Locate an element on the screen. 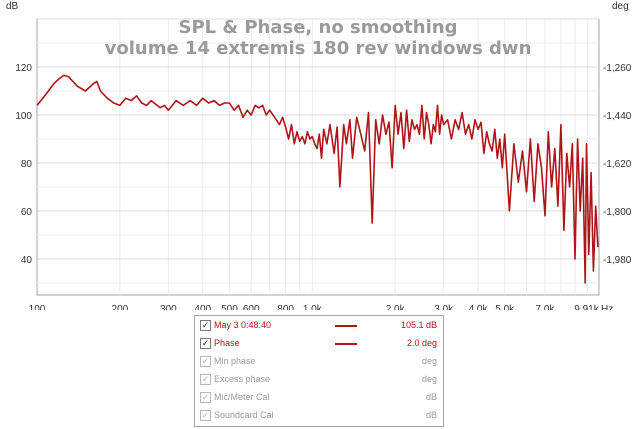 This screenshot has height=429, width=639. legend-row: ✓ Min phase deg is located at coordinates (319, 362).